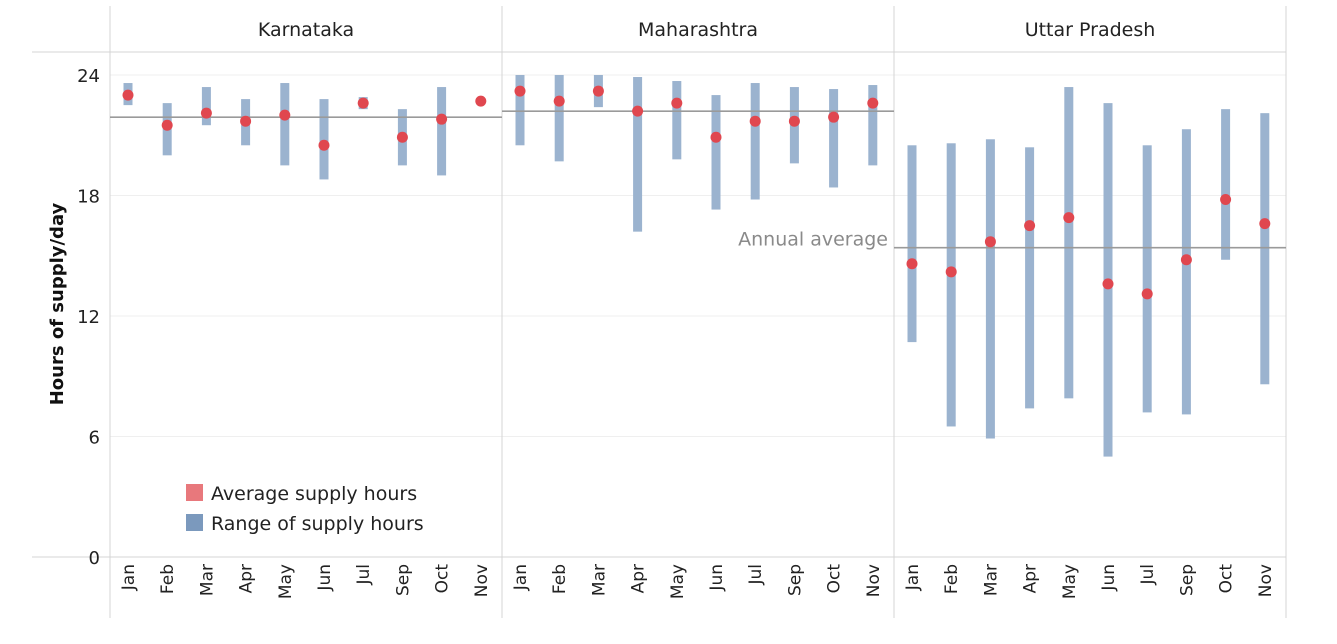 Image resolution: width=1337 pixels, height=644 pixels. Describe the element at coordinates (94, 558) in the screenshot. I see `y-tick-label: 0` at that location.